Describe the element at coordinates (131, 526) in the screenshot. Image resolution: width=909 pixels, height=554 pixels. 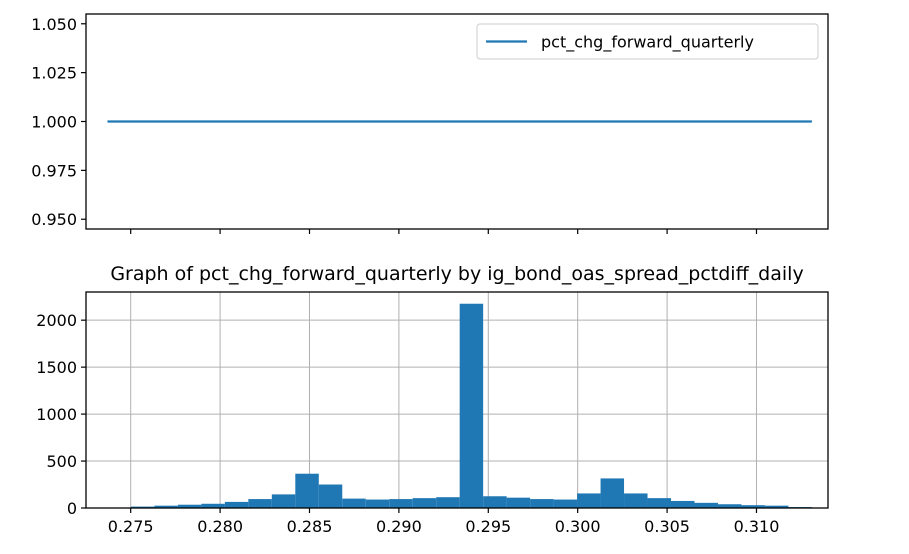
I see `x-tick-label: 0.275` at that location.